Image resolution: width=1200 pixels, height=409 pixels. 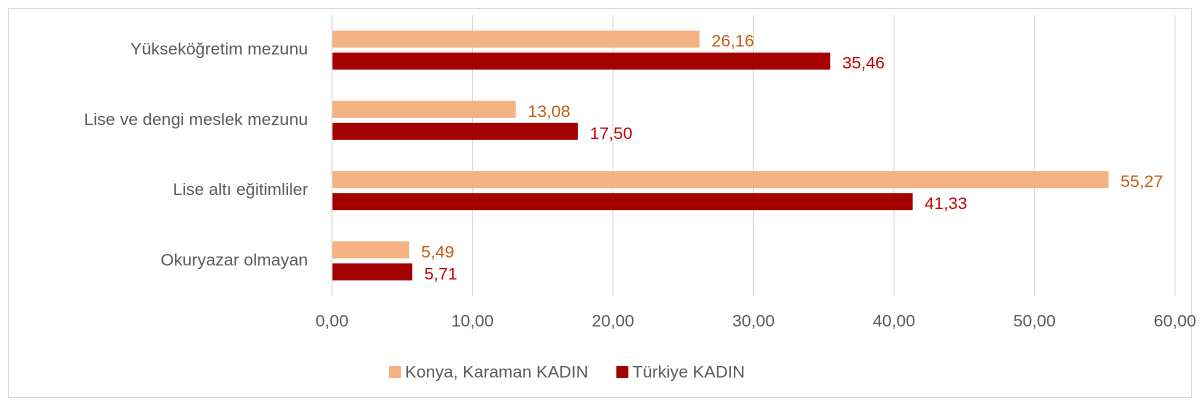 I want to click on x-tick-label: 20,00, so click(x=613, y=320).